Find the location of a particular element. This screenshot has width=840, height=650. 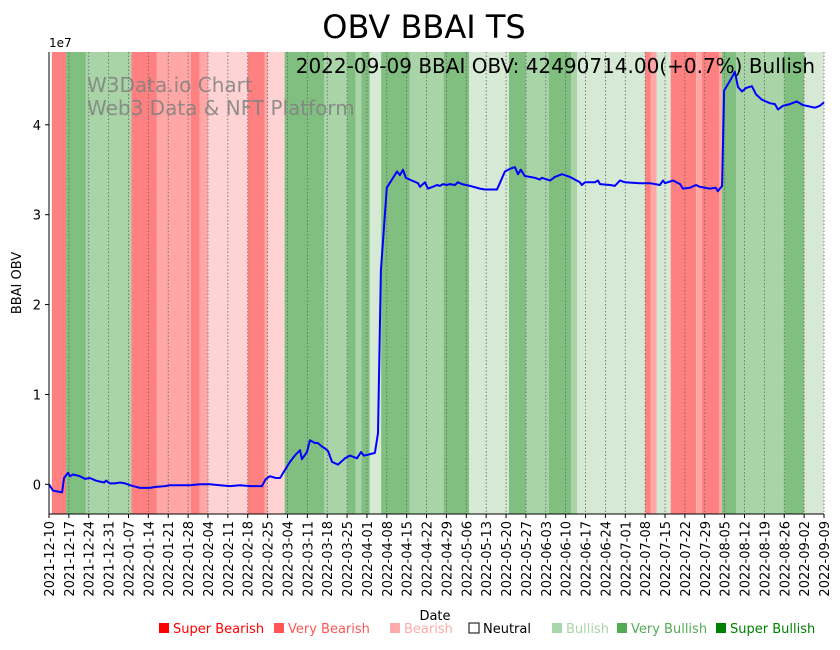

x-tick-label: 2022-05-20 is located at coordinates (507, 559).